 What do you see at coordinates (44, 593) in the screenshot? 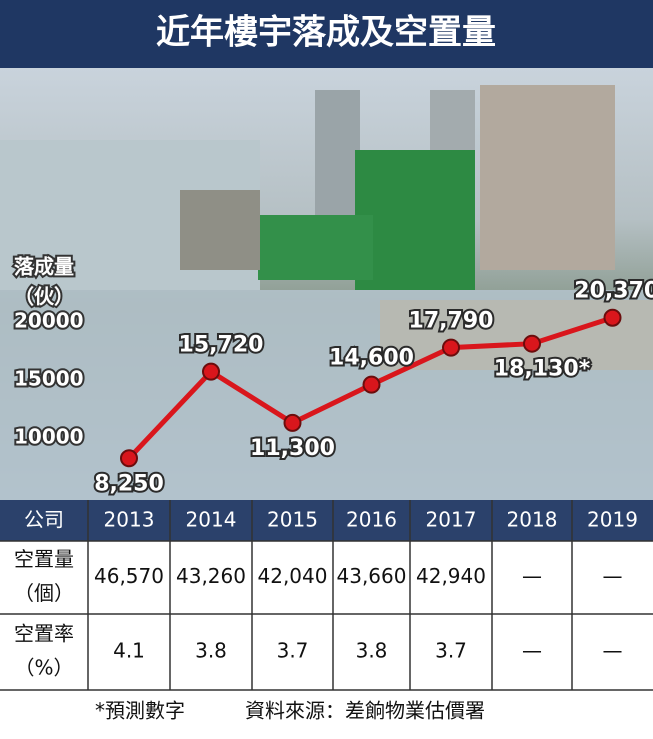
I see `row-label: （個）` at bounding box center [44, 593].